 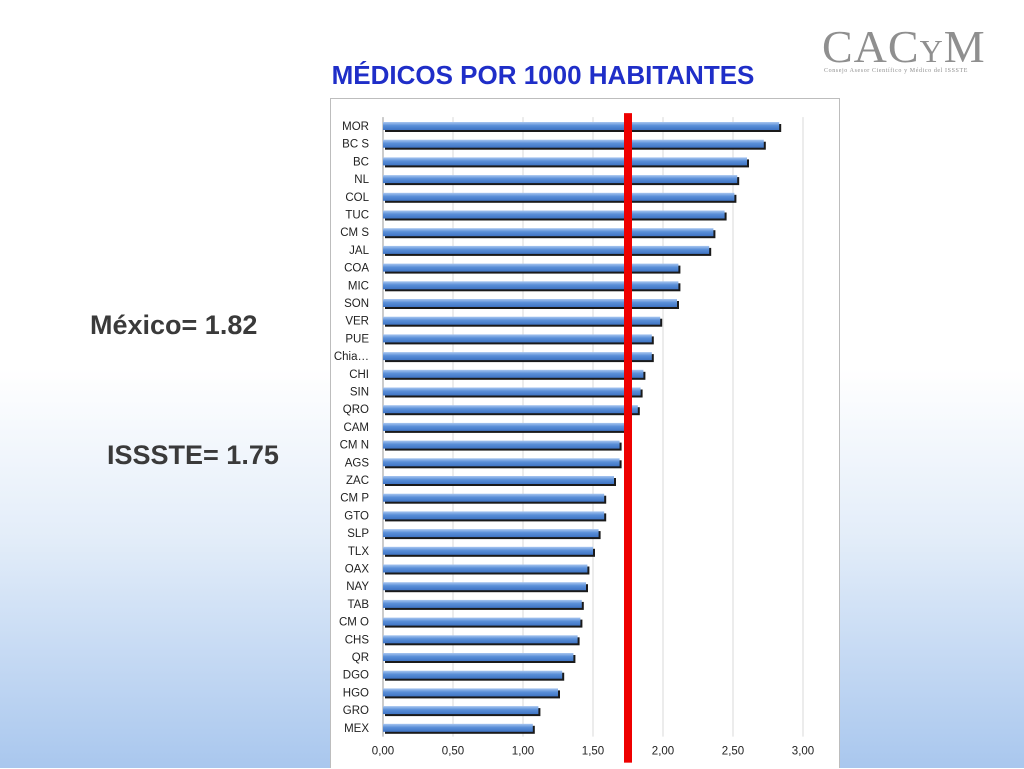 What do you see at coordinates (359, 393) in the screenshot?
I see `category-label: SIN` at bounding box center [359, 393].